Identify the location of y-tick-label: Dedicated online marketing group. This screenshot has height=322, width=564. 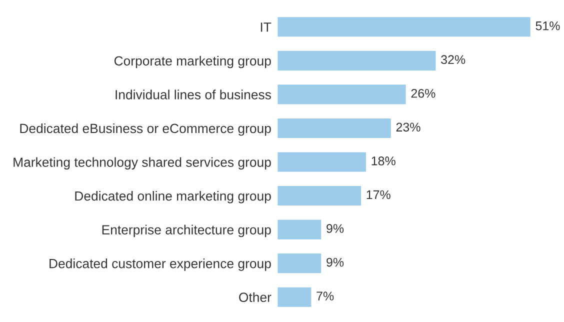
(173, 197).